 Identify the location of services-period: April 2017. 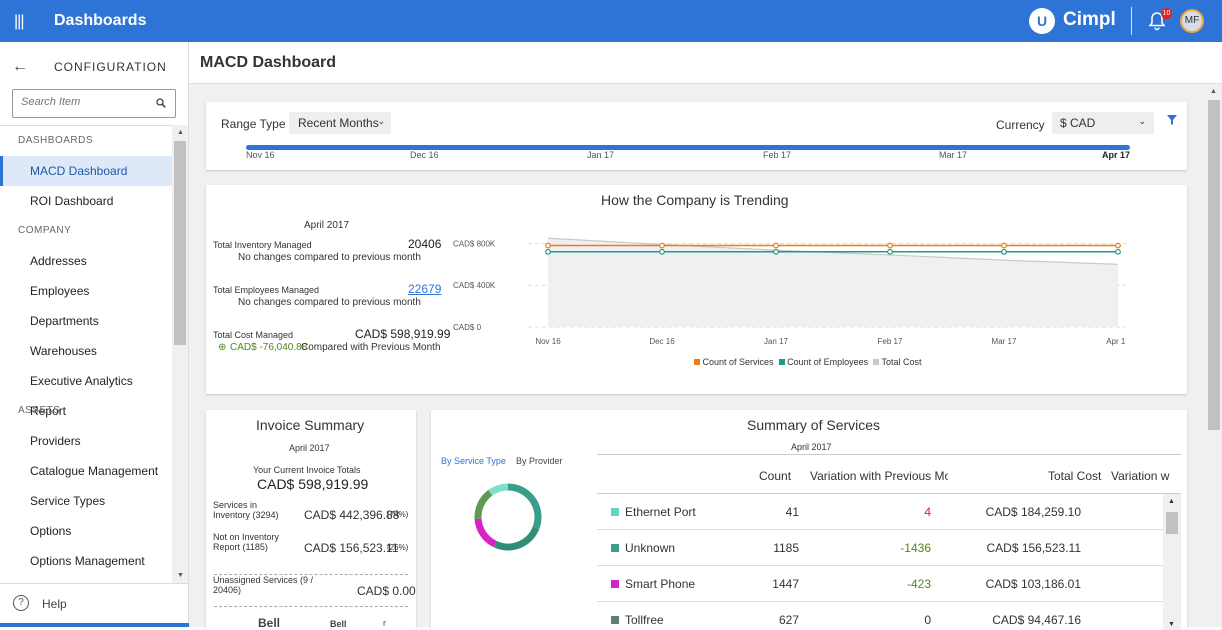
(811, 447).